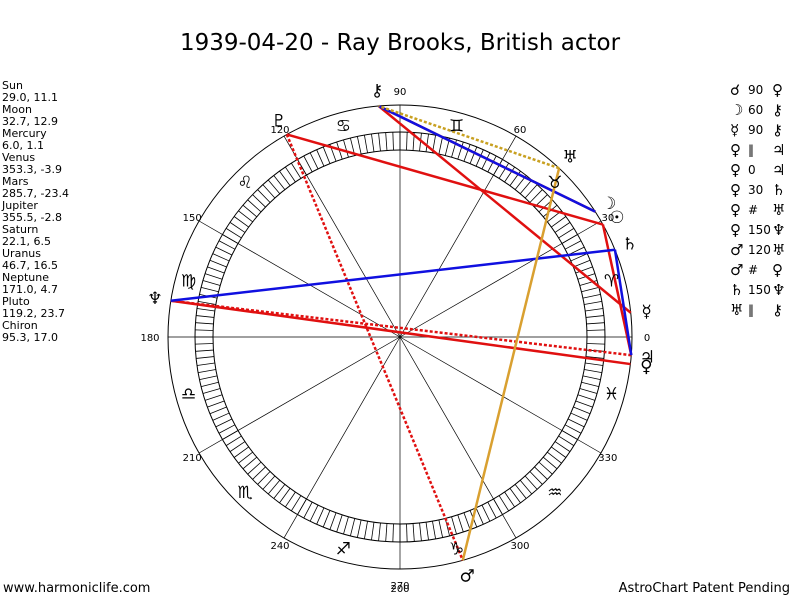  I want to click on planet-coords: 29.0, 11.1, so click(30, 97).